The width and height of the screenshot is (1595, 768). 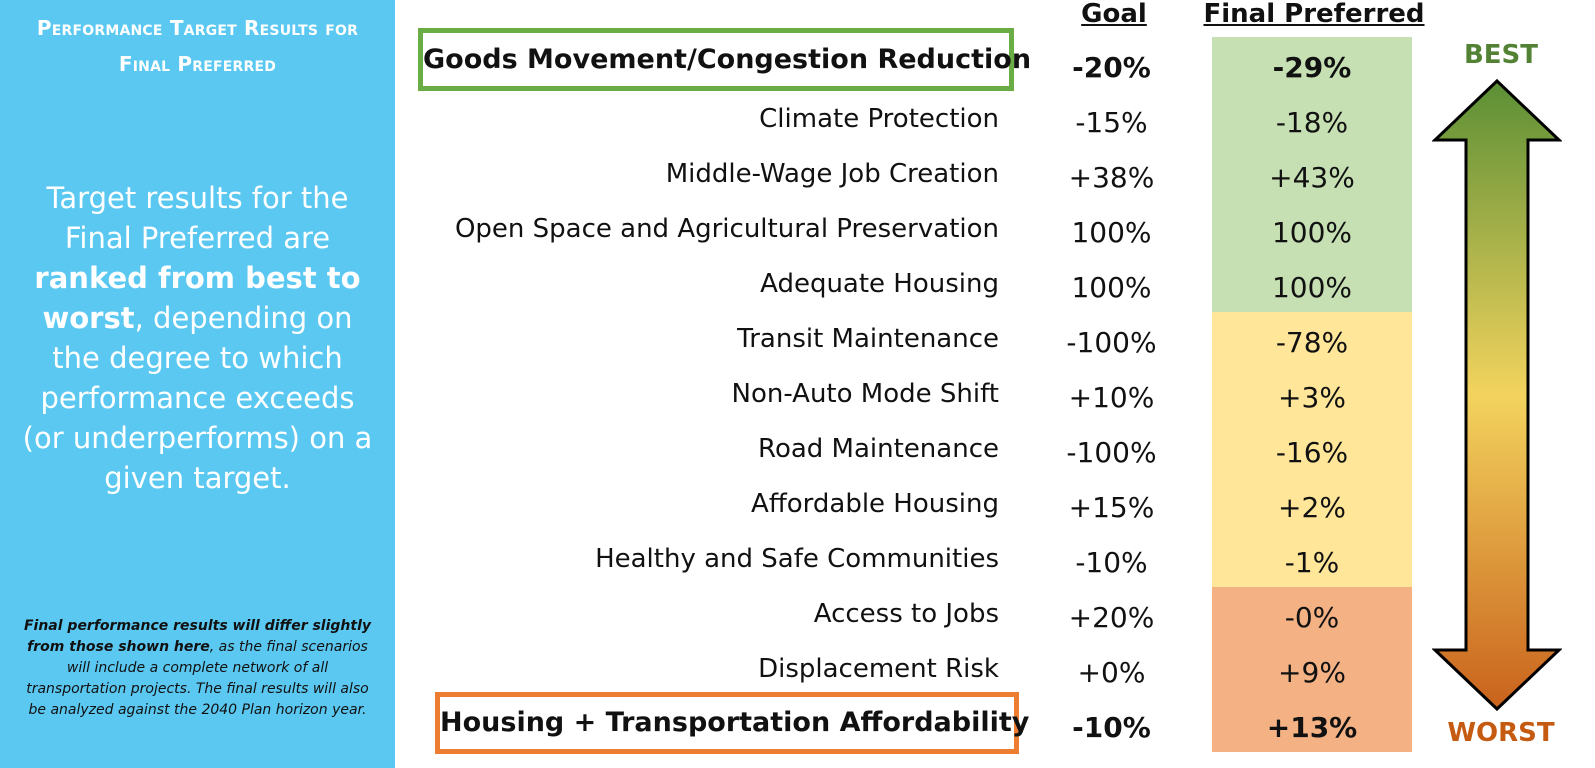 I want to click on goal-value: +10%, so click(x=1111, y=397).